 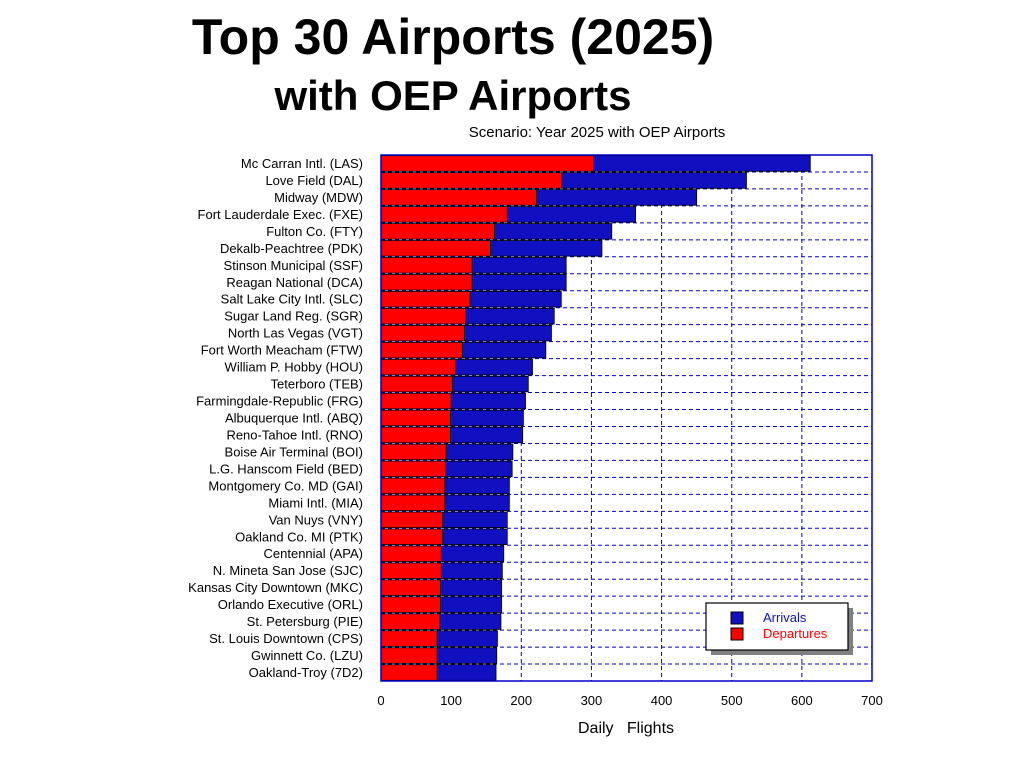 What do you see at coordinates (737, 634) in the screenshot?
I see `legend-swatch-departures` at bounding box center [737, 634].